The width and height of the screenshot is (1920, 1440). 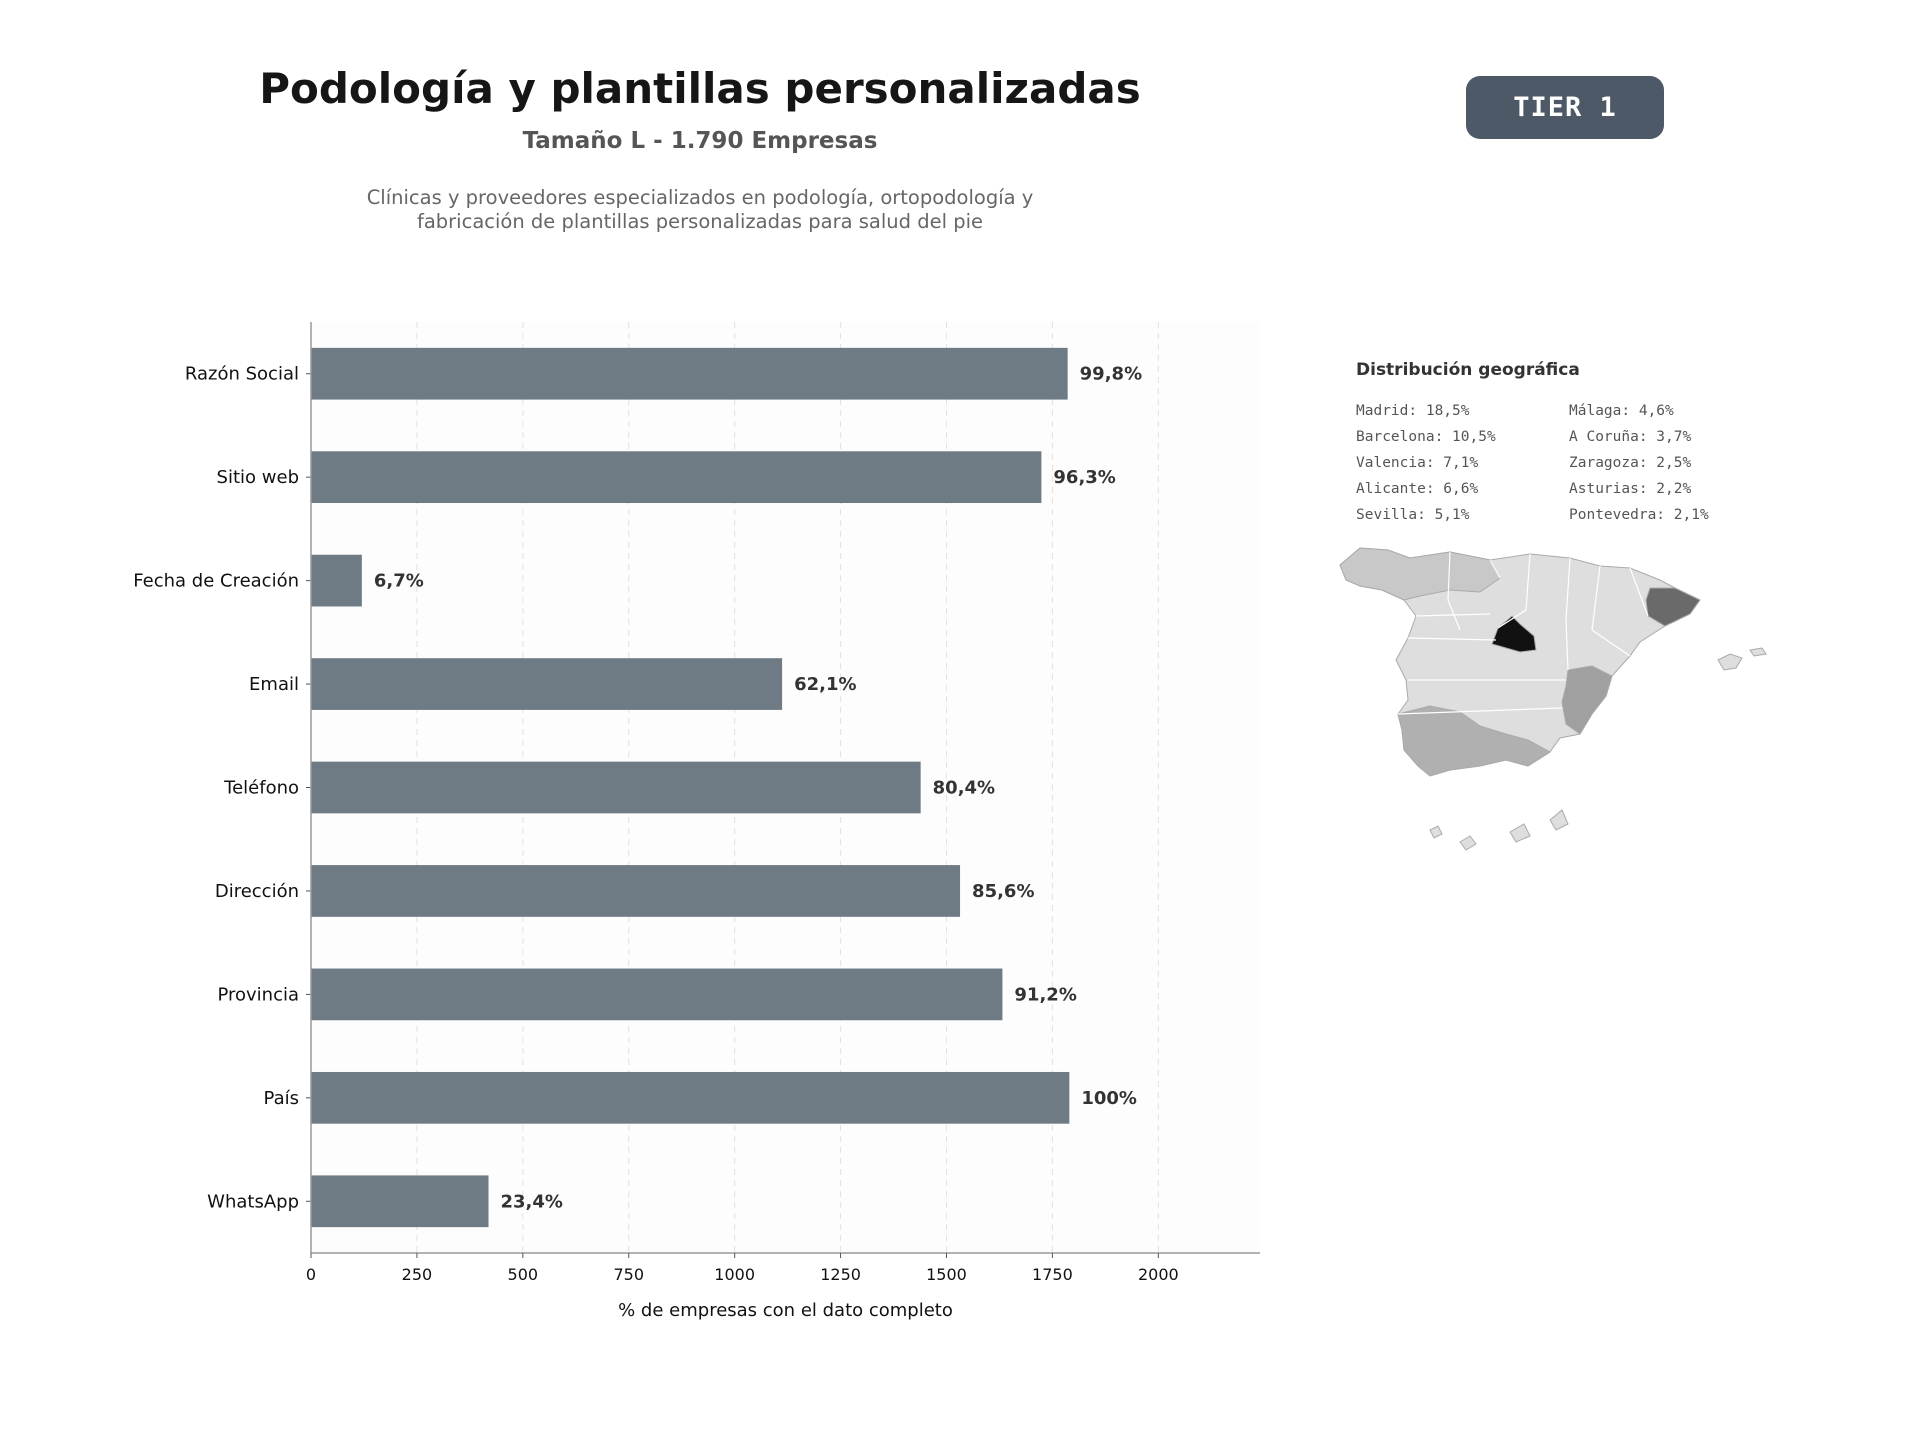 I want to click on geo-item: Madrid: 18,5%, so click(x=1413, y=411).